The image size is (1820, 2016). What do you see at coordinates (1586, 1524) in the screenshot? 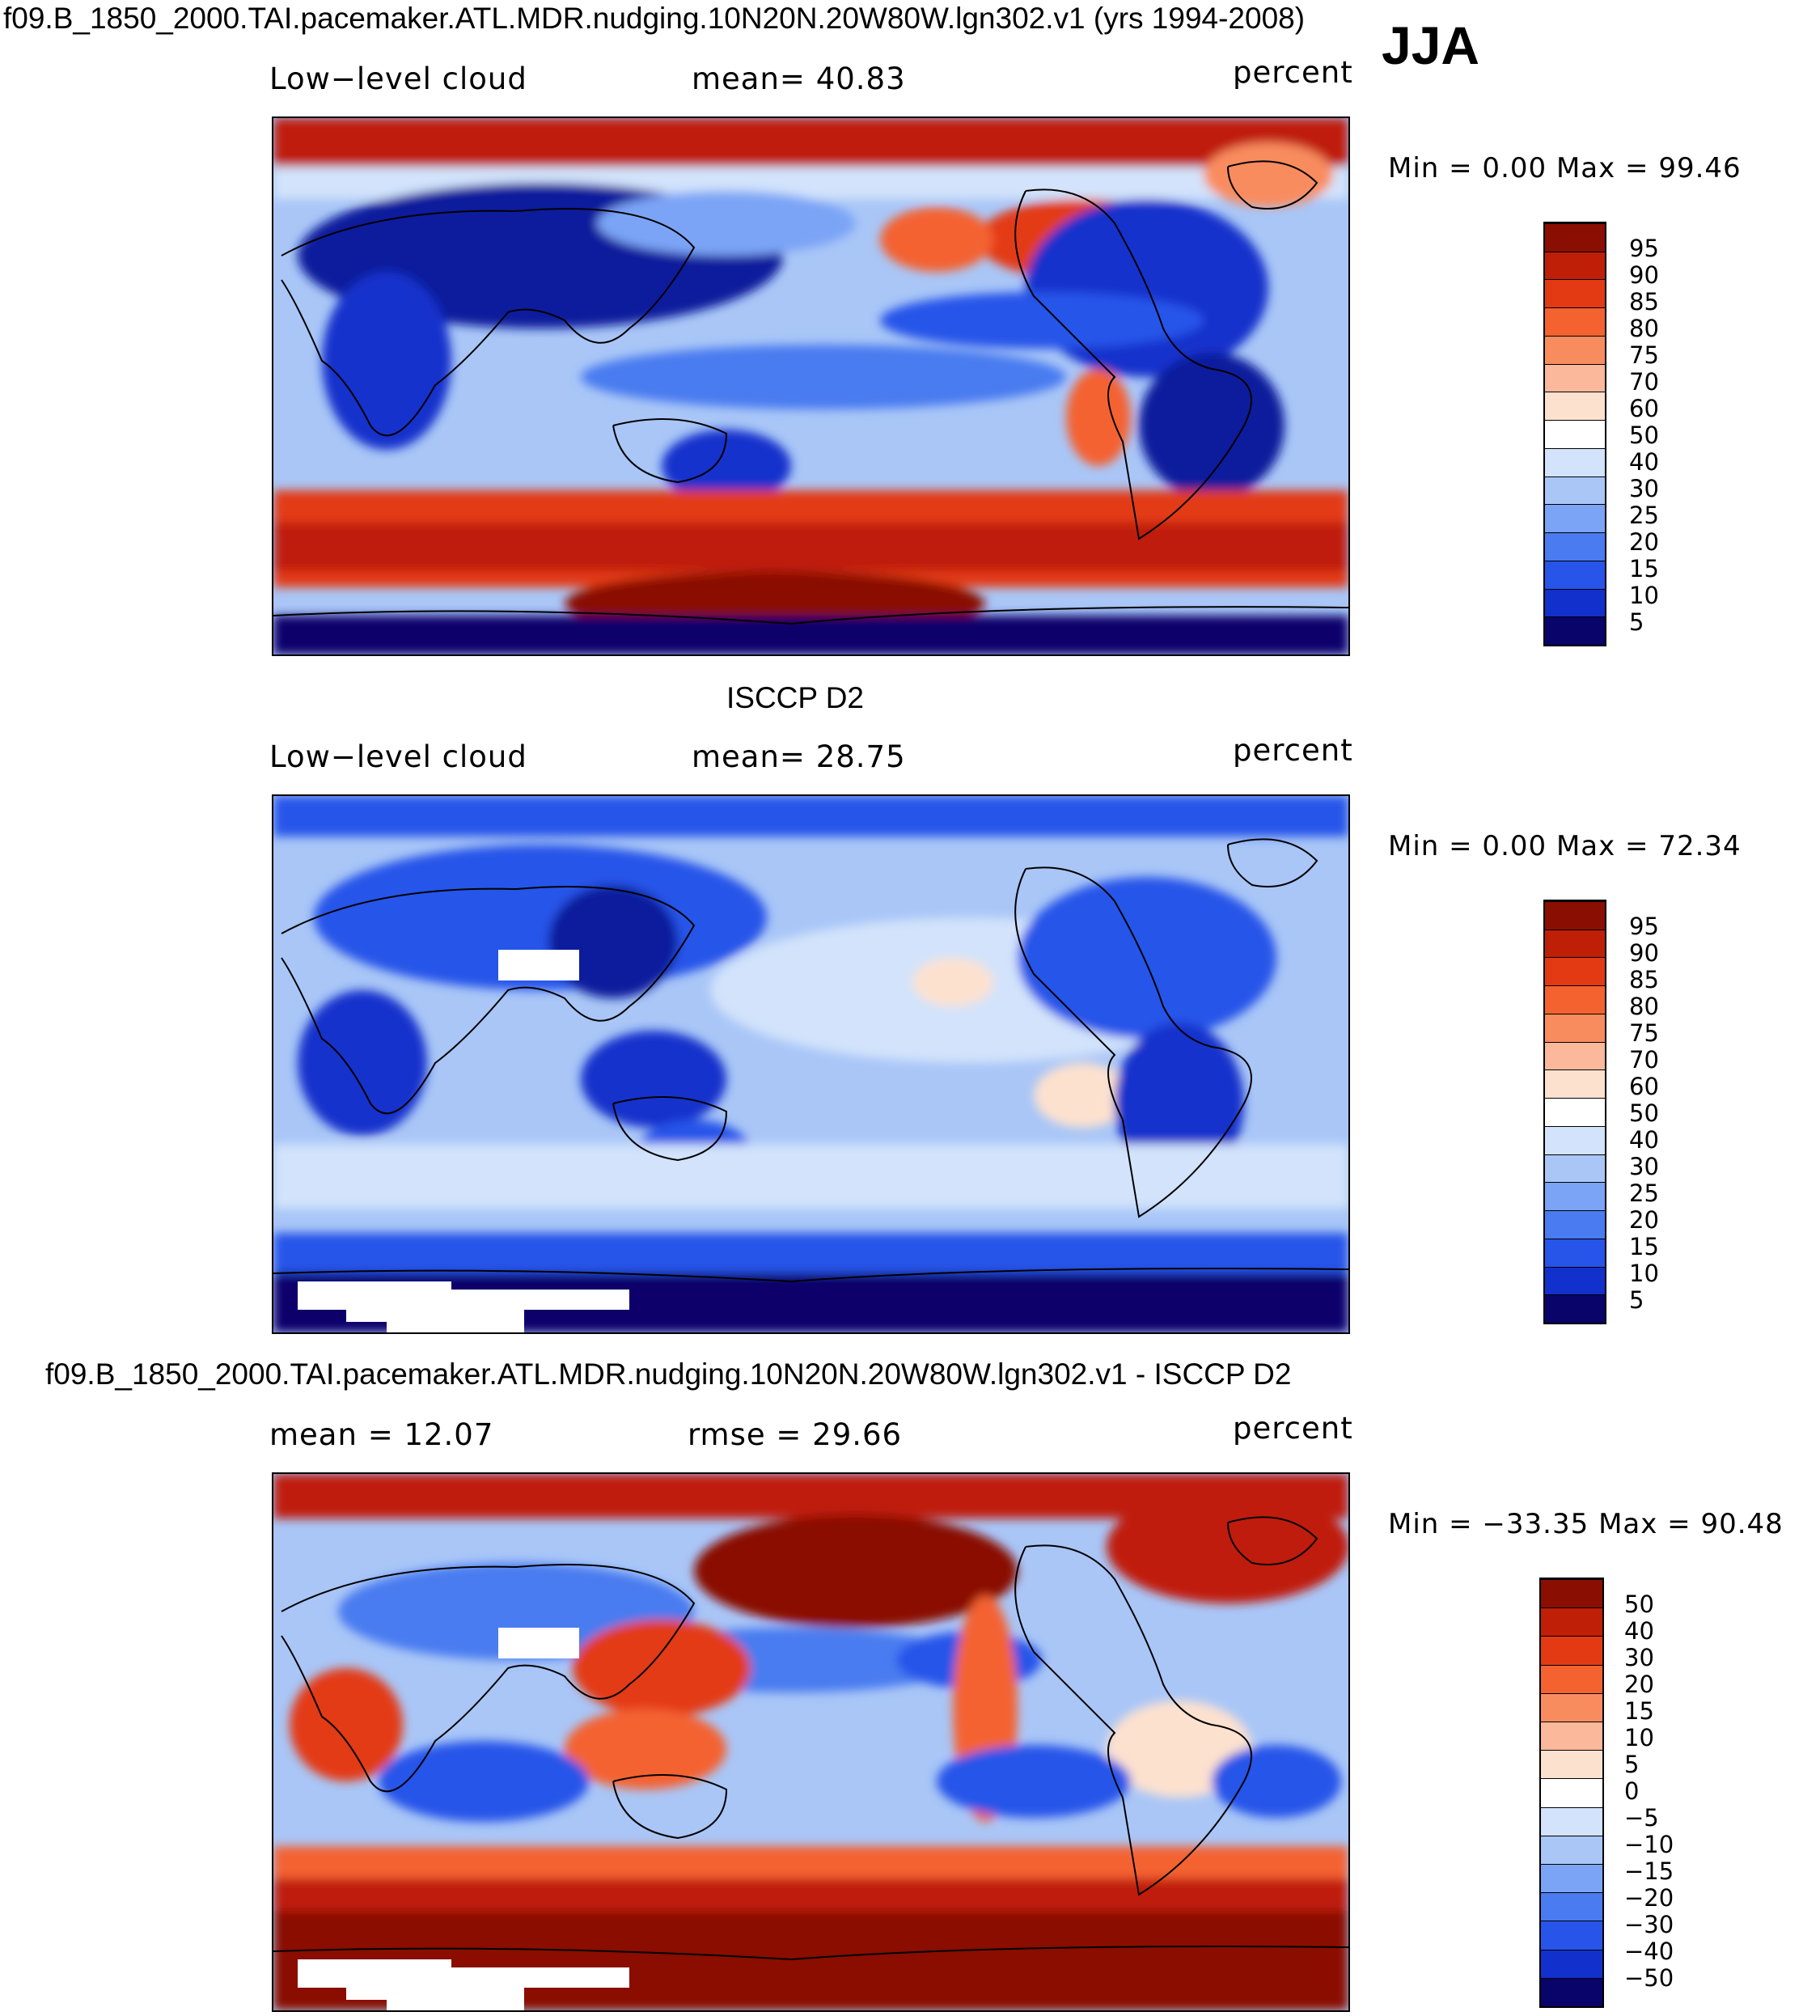
I see `panel-3-minmax: Min = −33.35 Max = 90.48` at bounding box center [1586, 1524].